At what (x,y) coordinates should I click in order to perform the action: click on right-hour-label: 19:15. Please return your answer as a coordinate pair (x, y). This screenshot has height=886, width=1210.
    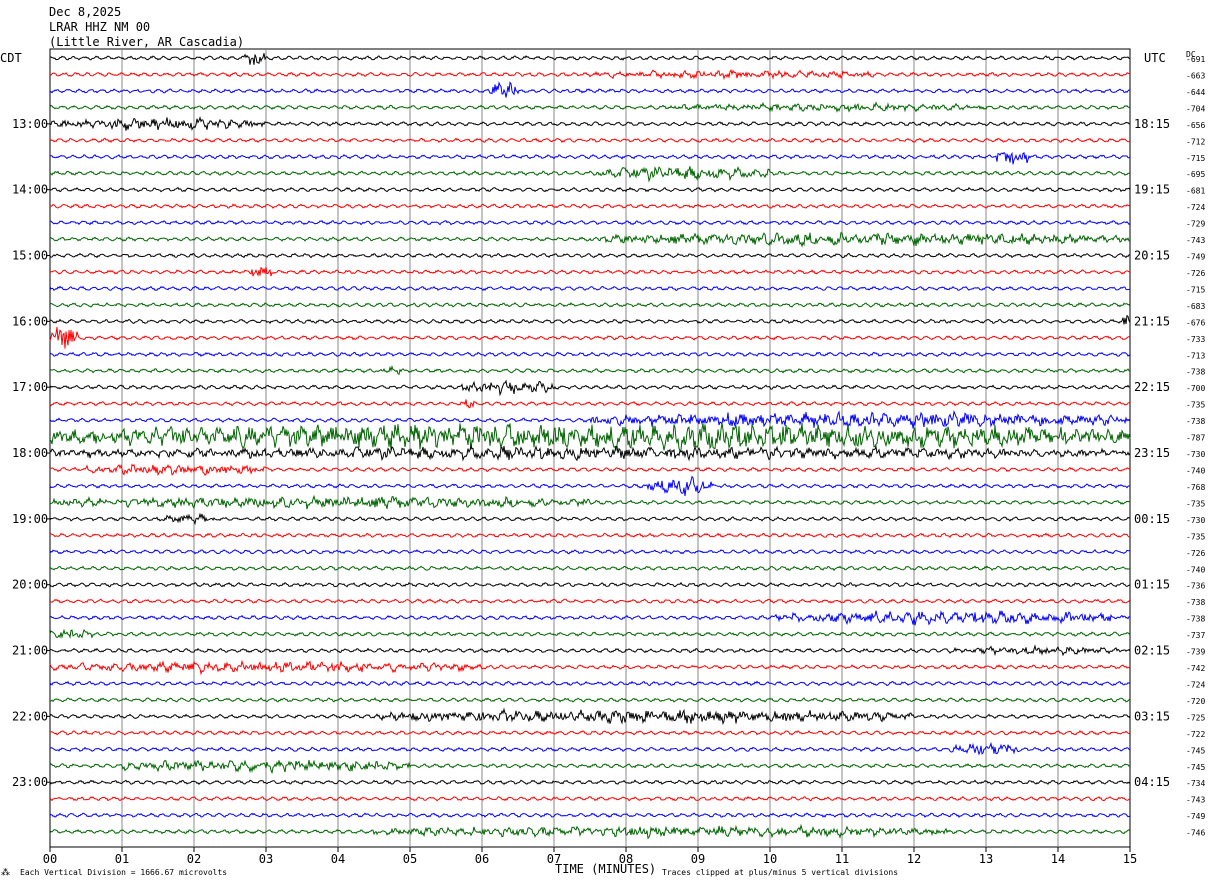
    Looking at the image, I should click on (1152, 190).